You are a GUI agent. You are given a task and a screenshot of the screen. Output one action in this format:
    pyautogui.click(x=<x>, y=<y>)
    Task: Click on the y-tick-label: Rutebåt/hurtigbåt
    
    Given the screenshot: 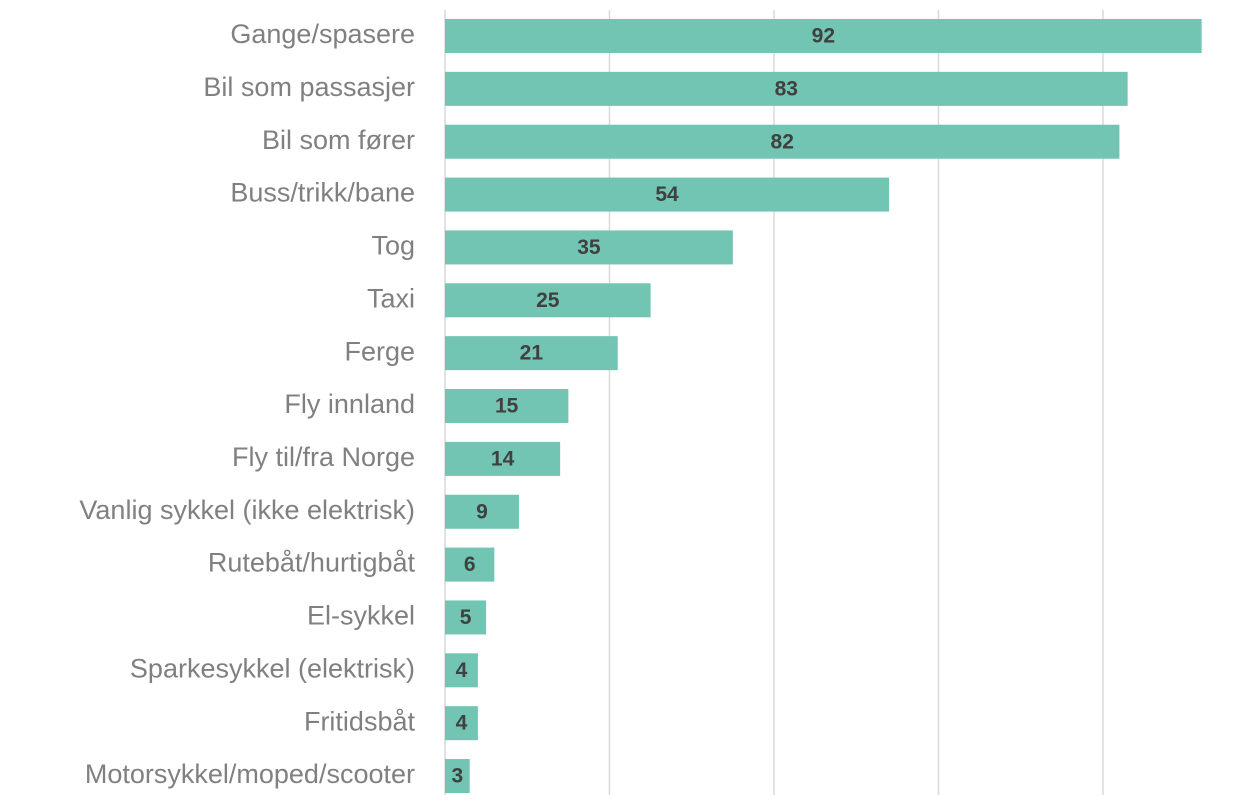 What is the action you would take?
    pyautogui.click(x=312, y=563)
    